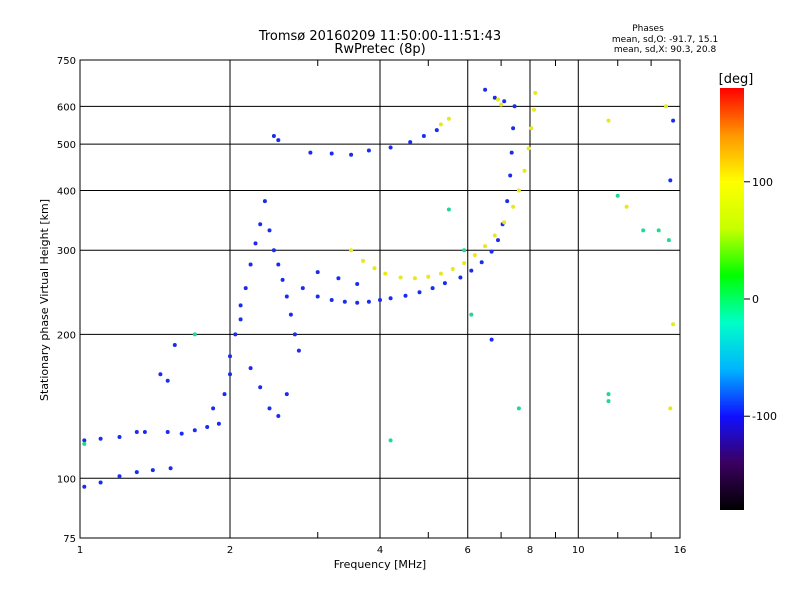  What do you see at coordinates (764, 416) in the screenshot?
I see `colorbar-tick-label: -100` at bounding box center [764, 416].